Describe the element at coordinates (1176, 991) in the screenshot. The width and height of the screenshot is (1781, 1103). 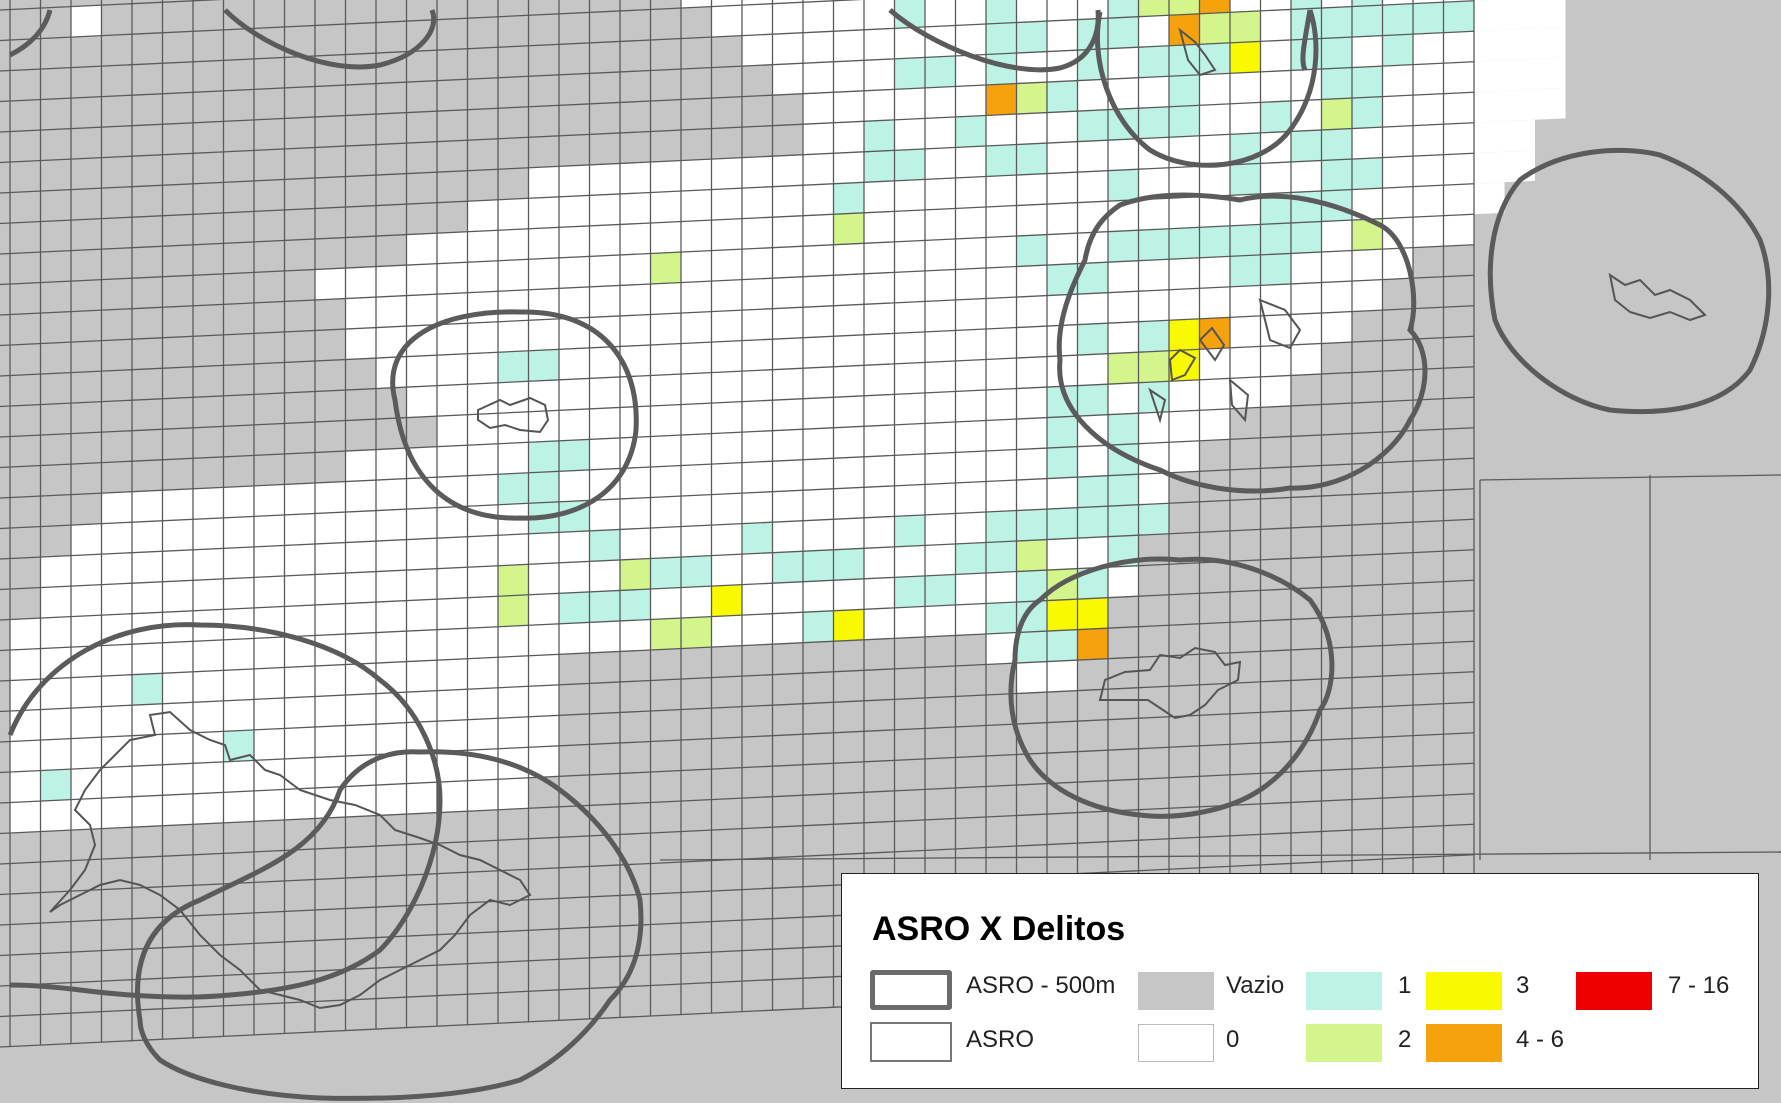
I see `legend-swatch-vazio` at that location.